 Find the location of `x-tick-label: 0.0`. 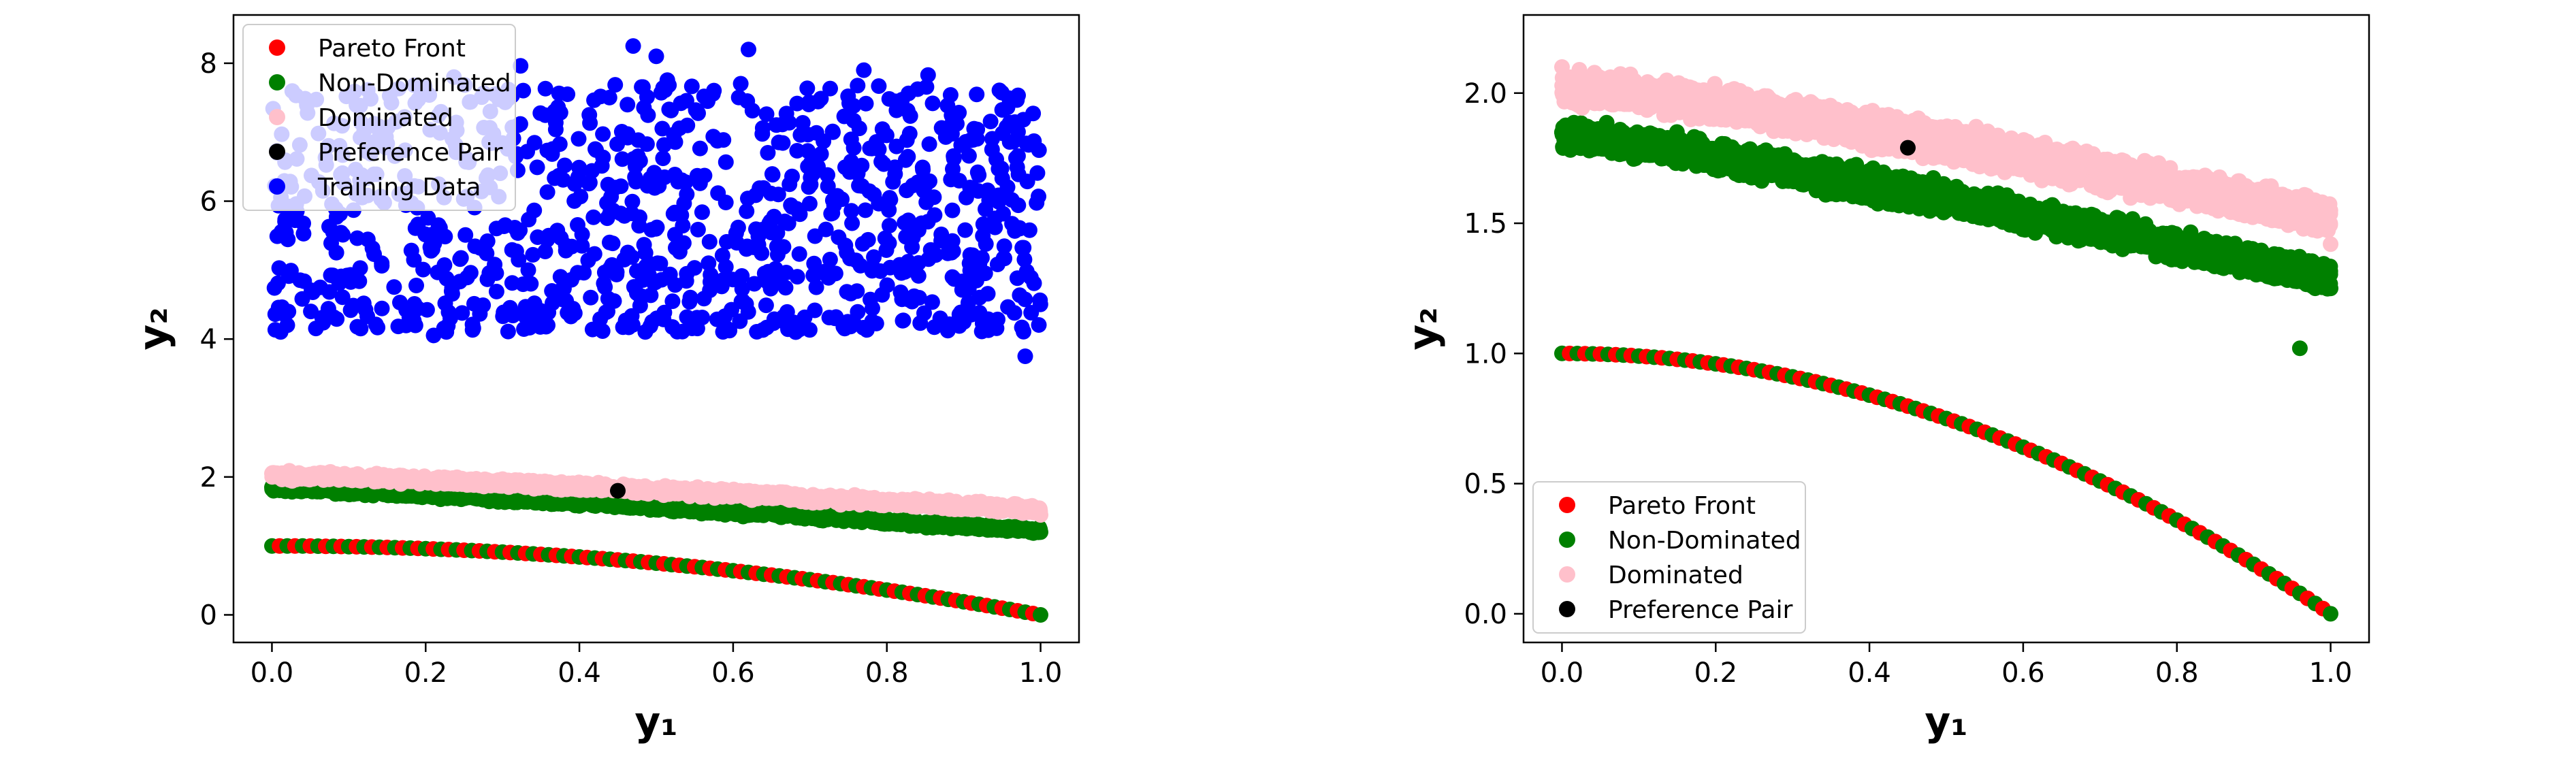

x-tick-label: 0.0 is located at coordinates (273, 673).